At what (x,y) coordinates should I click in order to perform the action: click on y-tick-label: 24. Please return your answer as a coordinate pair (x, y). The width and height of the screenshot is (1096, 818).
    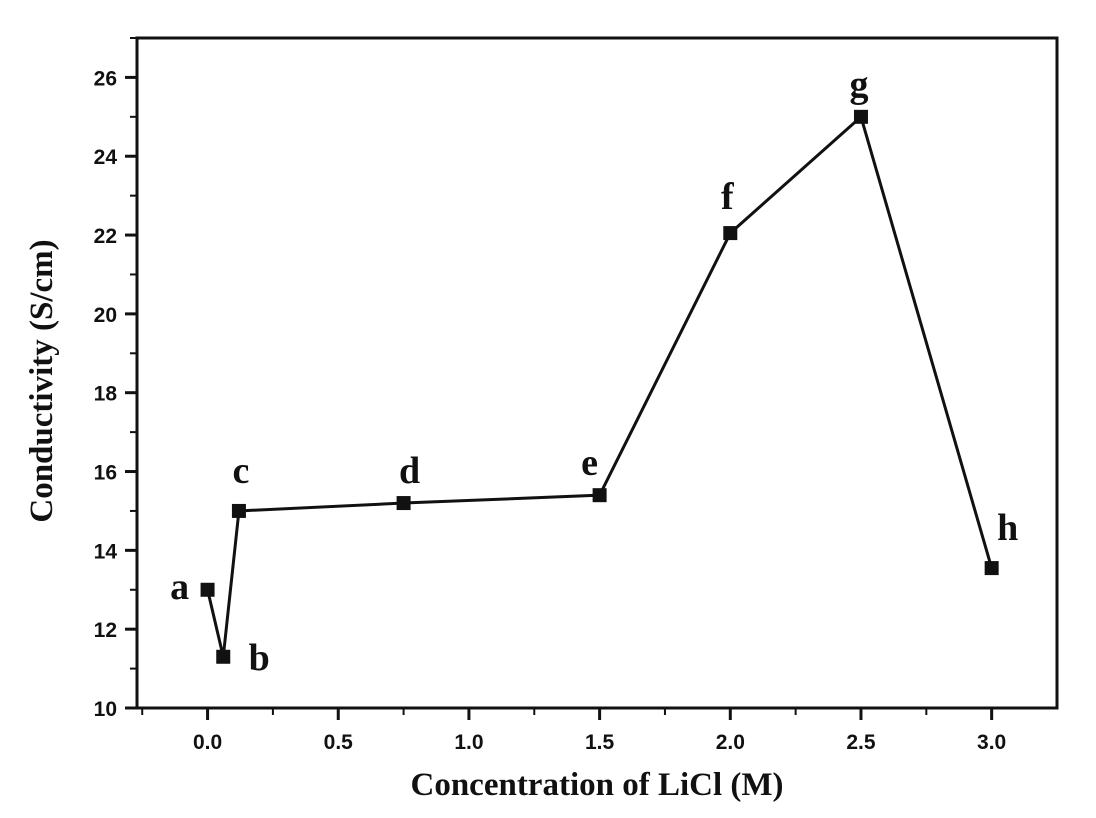
    Looking at the image, I should click on (106, 157).